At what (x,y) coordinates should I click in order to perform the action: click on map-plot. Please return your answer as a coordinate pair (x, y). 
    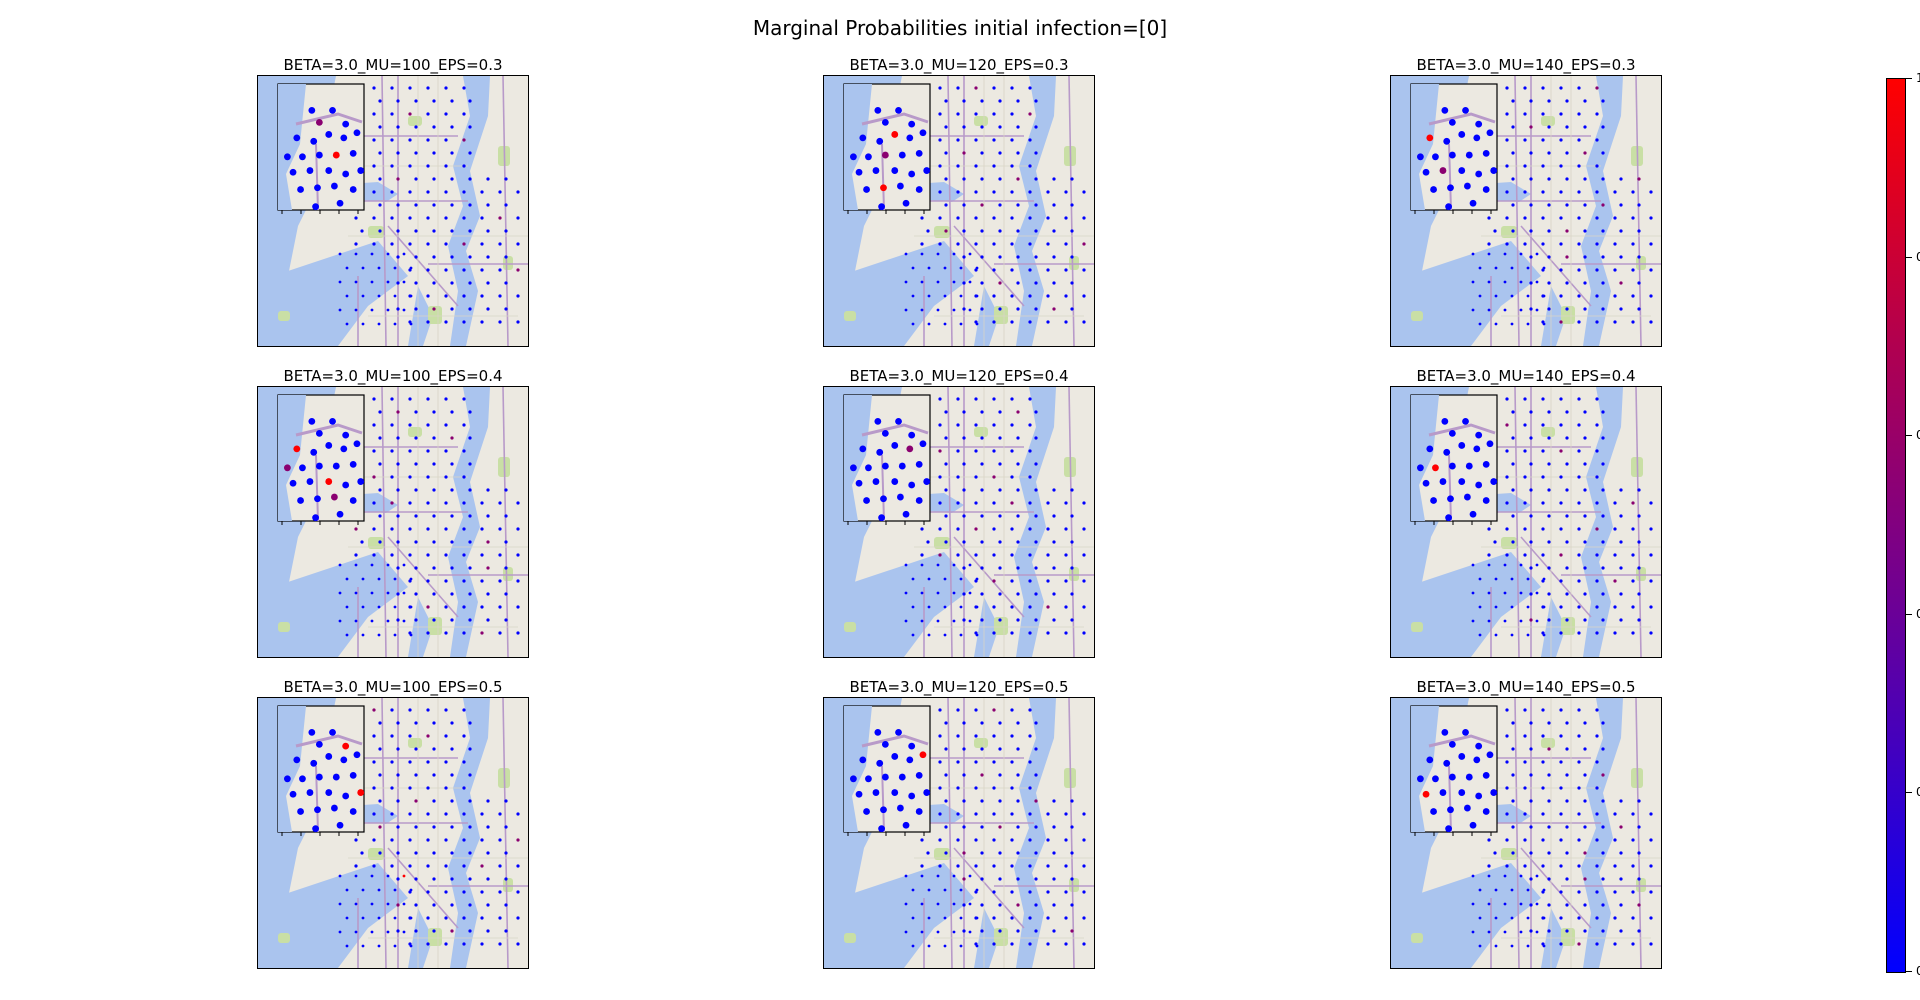
    Looking at the image, I should click on (959, 833).